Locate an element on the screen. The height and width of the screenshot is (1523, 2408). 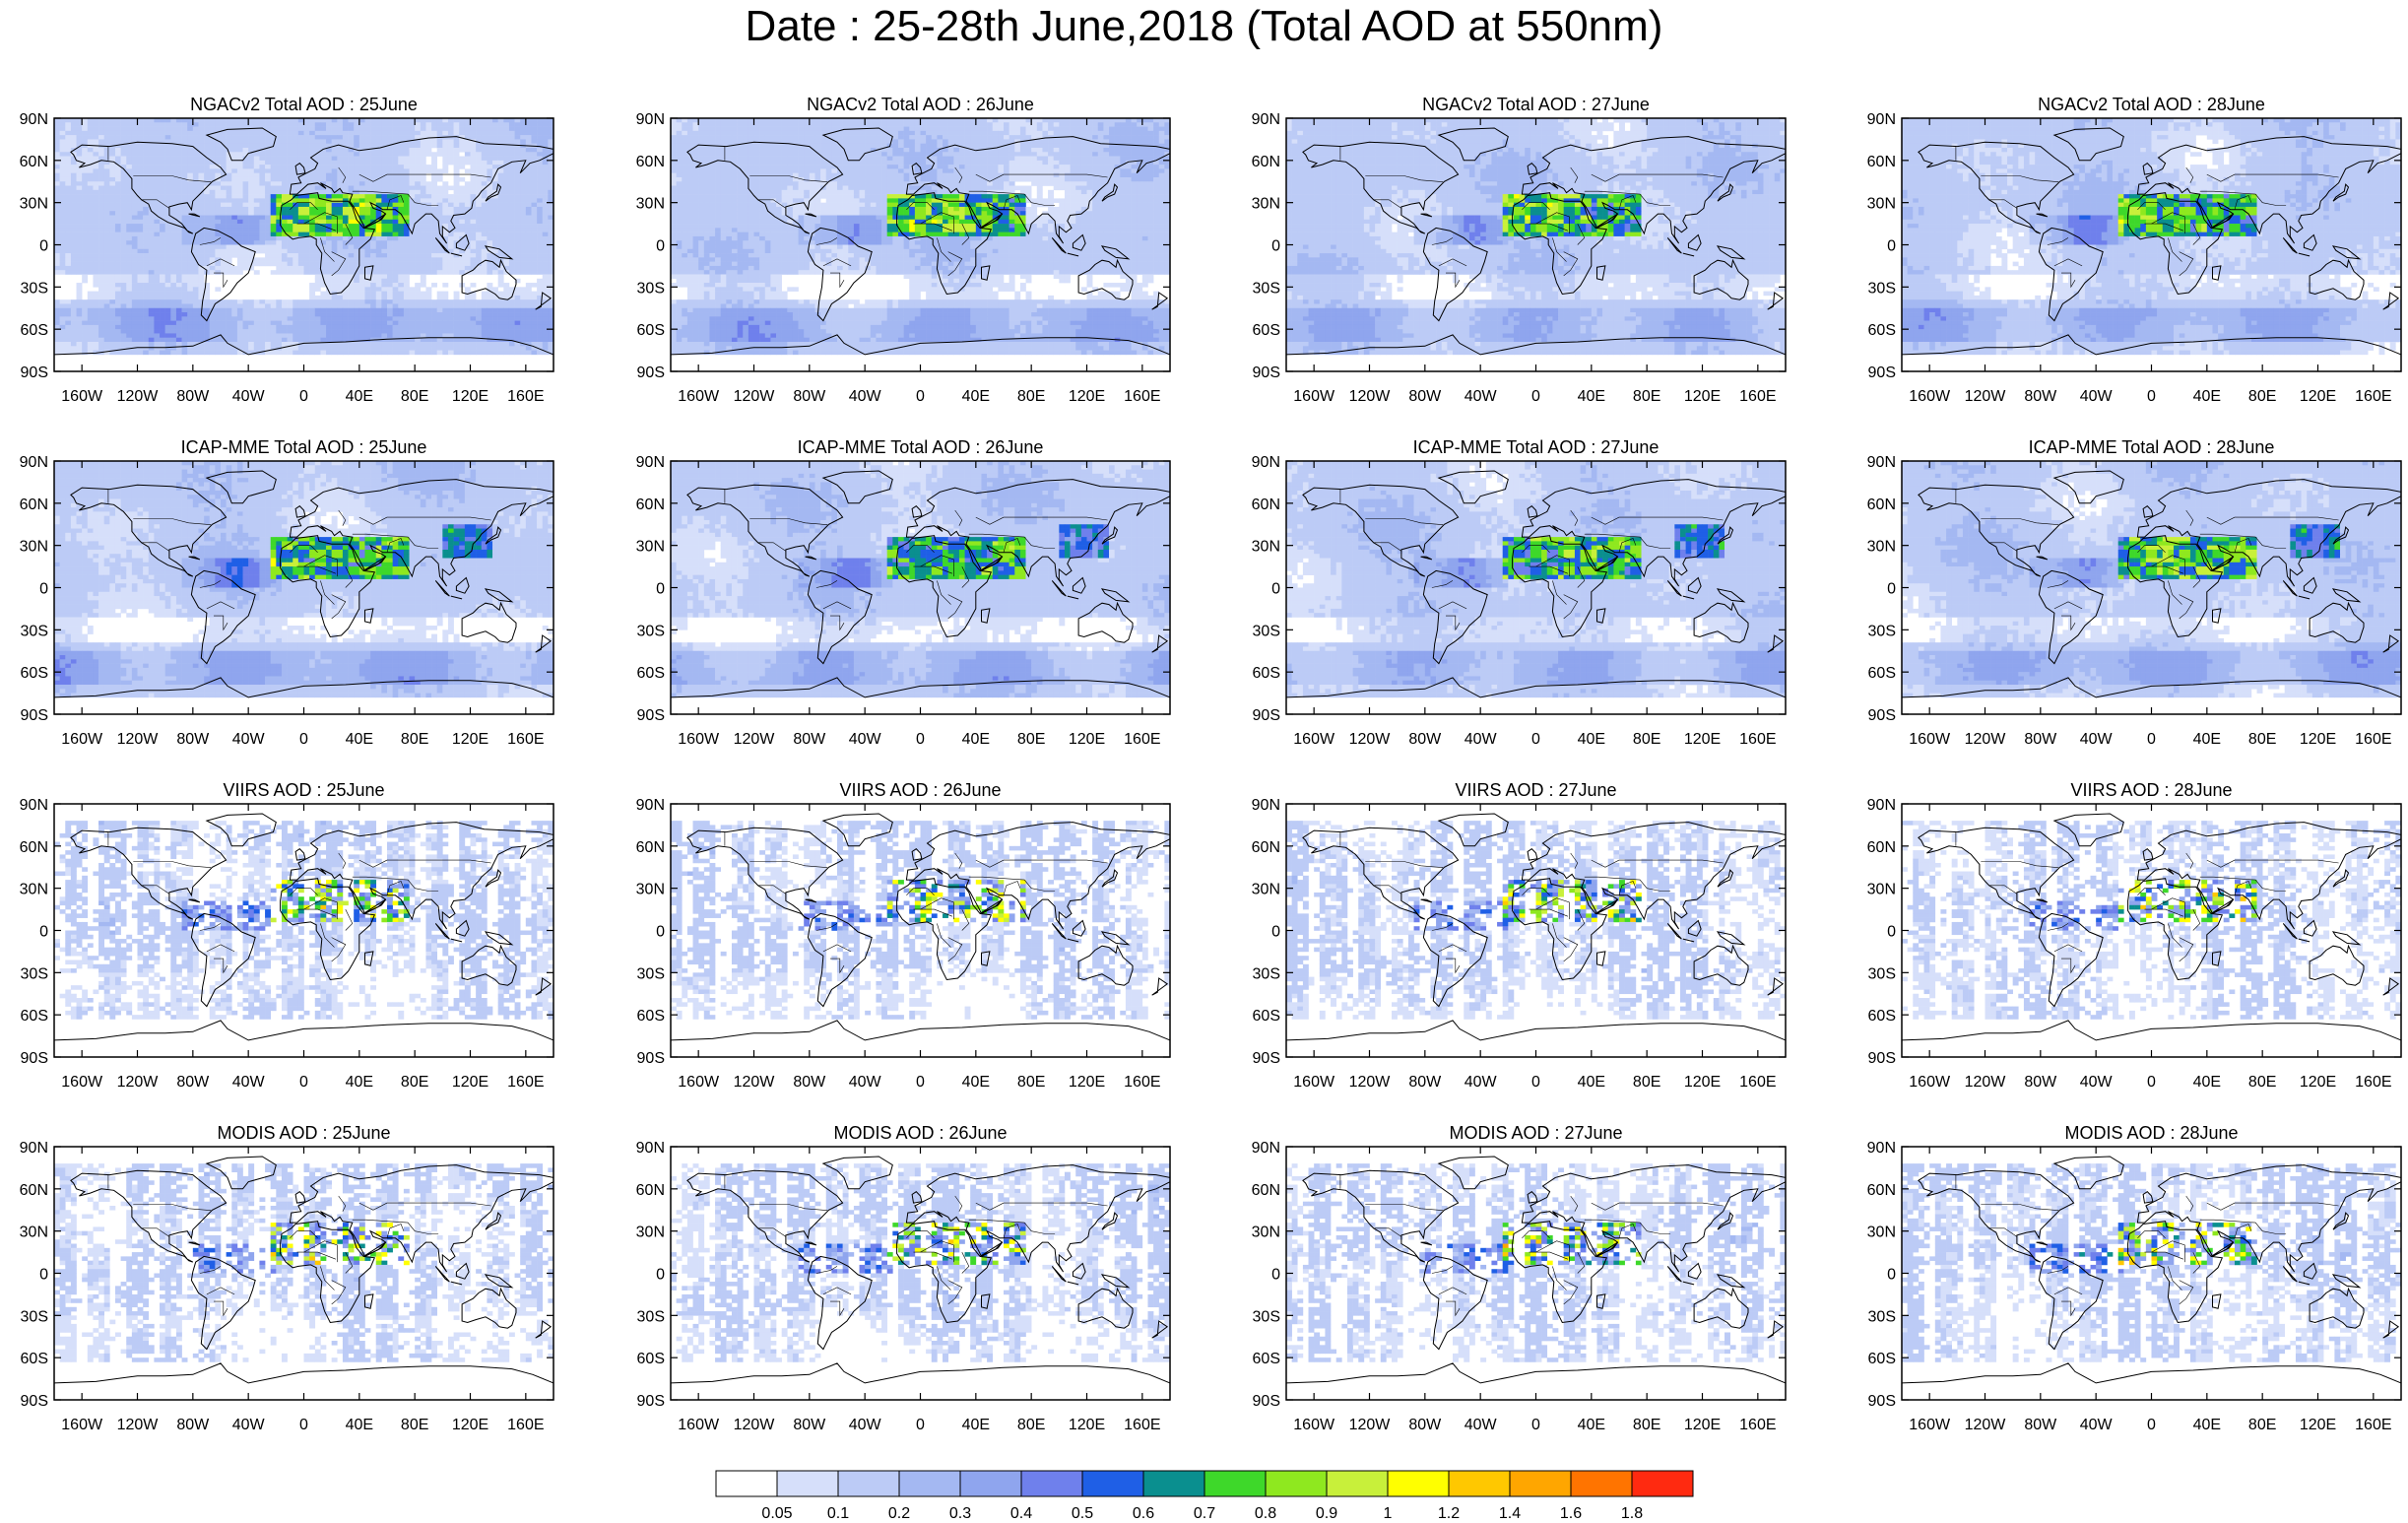
y-tick-label: 0 is located at coordinates (1276, 590).